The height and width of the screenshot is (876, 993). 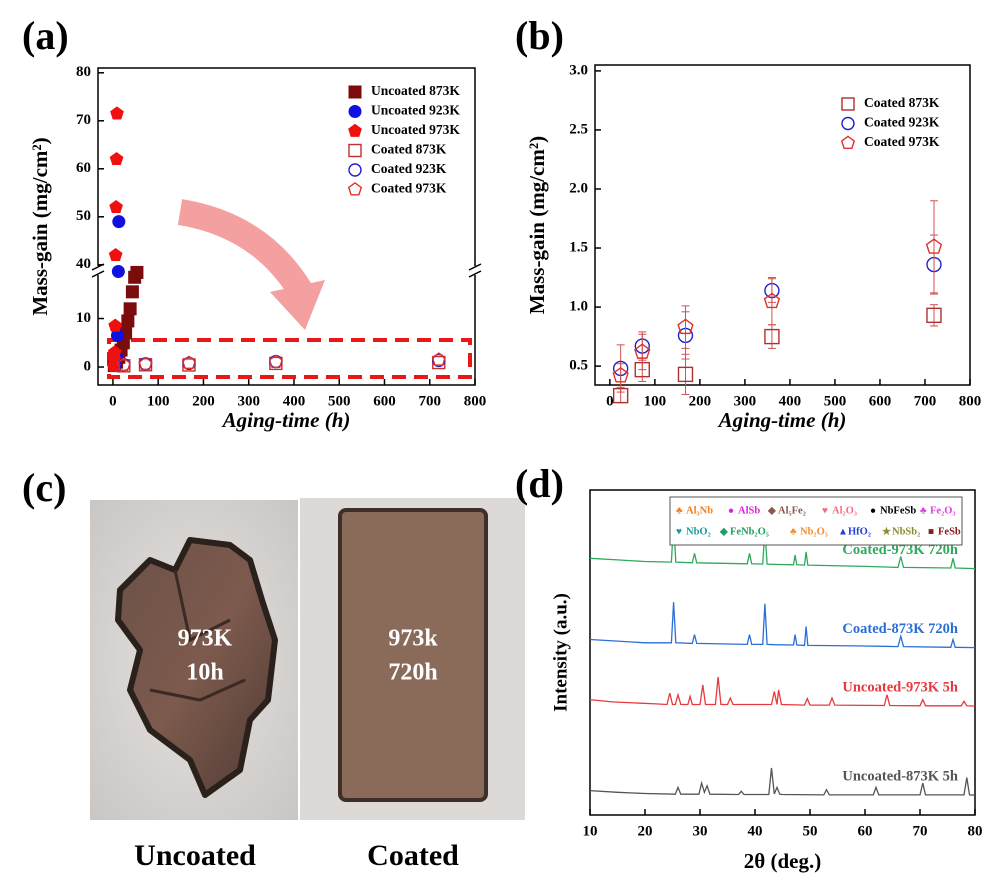 What do you see at coordinates (898, 510) in the screenshot?
I see `legend-label: NbFeSb` at bounding box center [898, 510].